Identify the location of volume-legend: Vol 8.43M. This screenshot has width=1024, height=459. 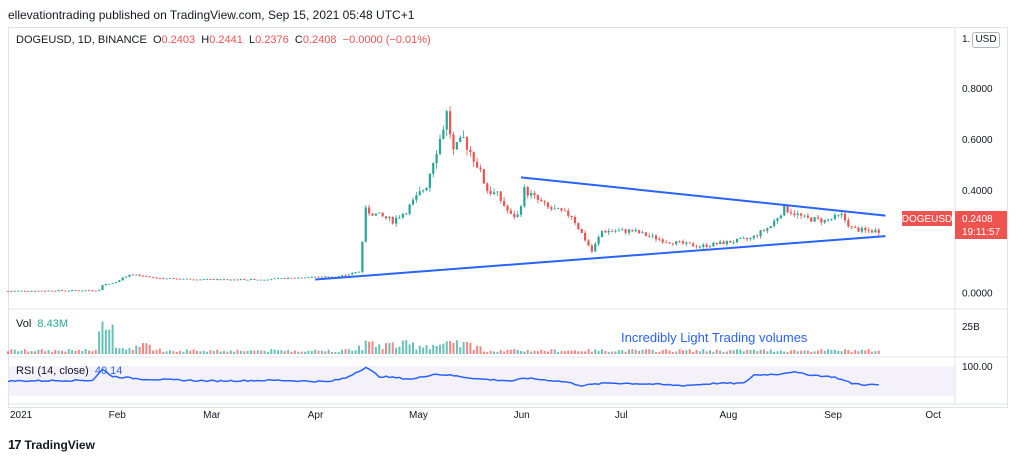
(42, 324).